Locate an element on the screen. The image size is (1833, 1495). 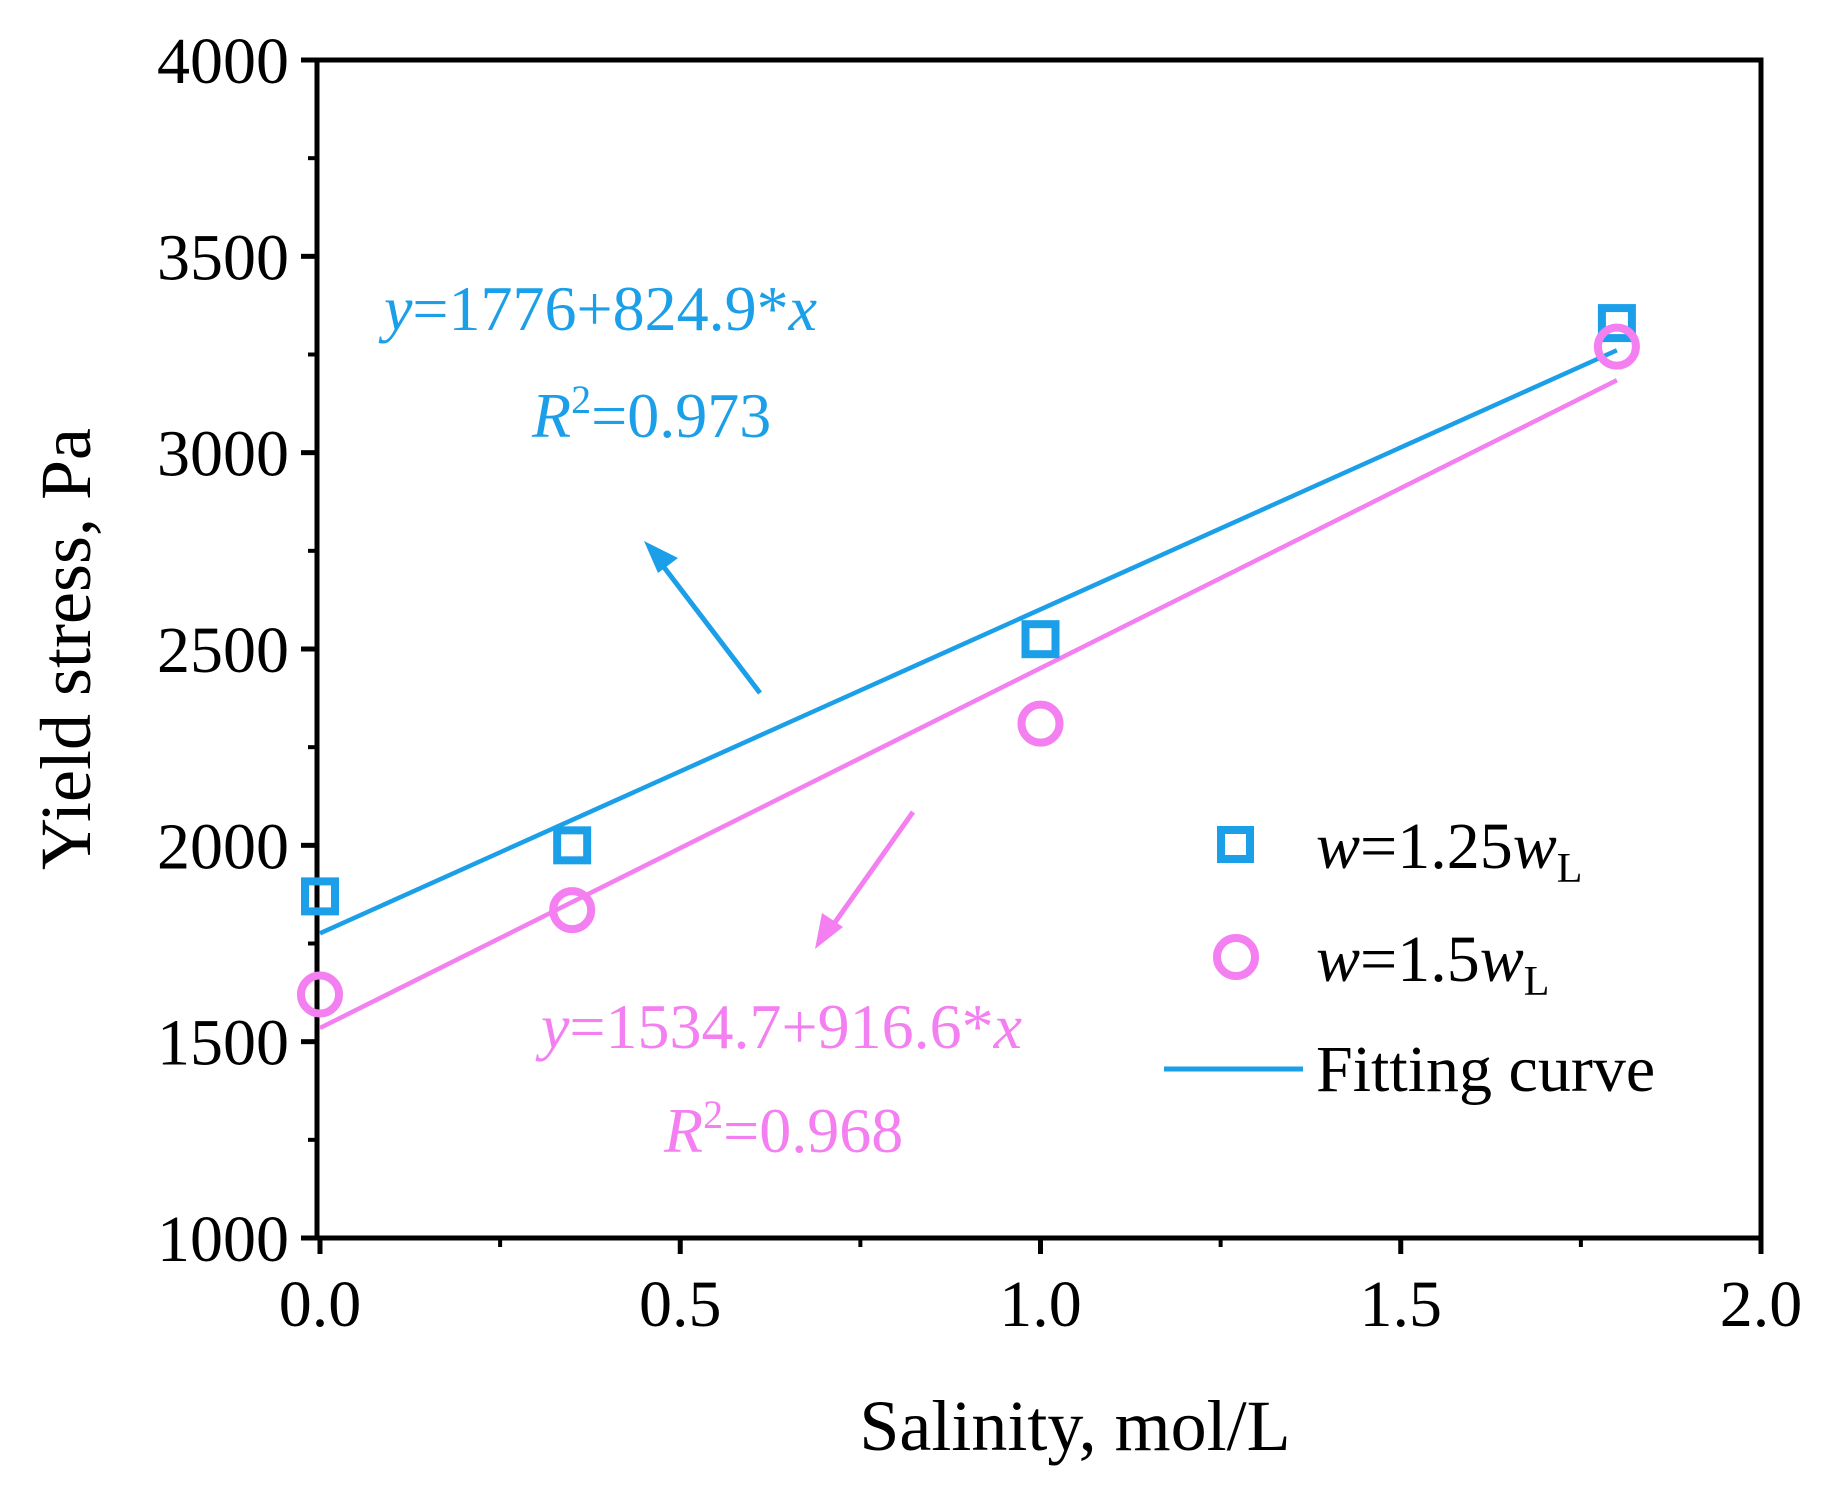
blue-eq-body: =1776+824.9* is located at coordinates (600, 308).